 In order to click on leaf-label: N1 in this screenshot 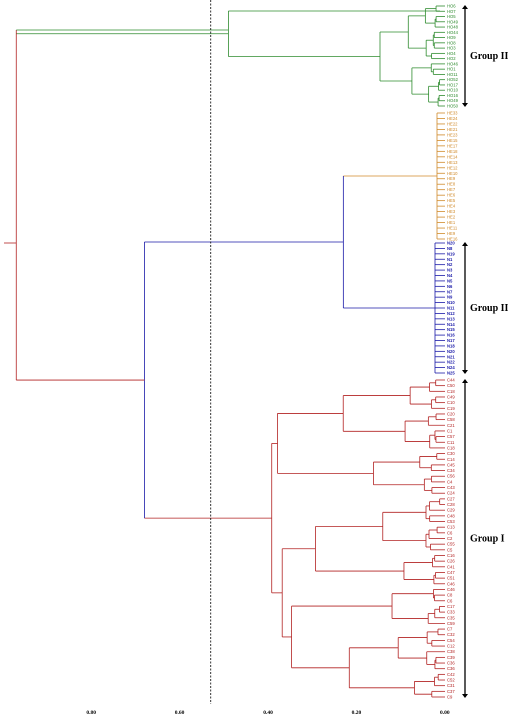, I will do `click(450, 259)`.